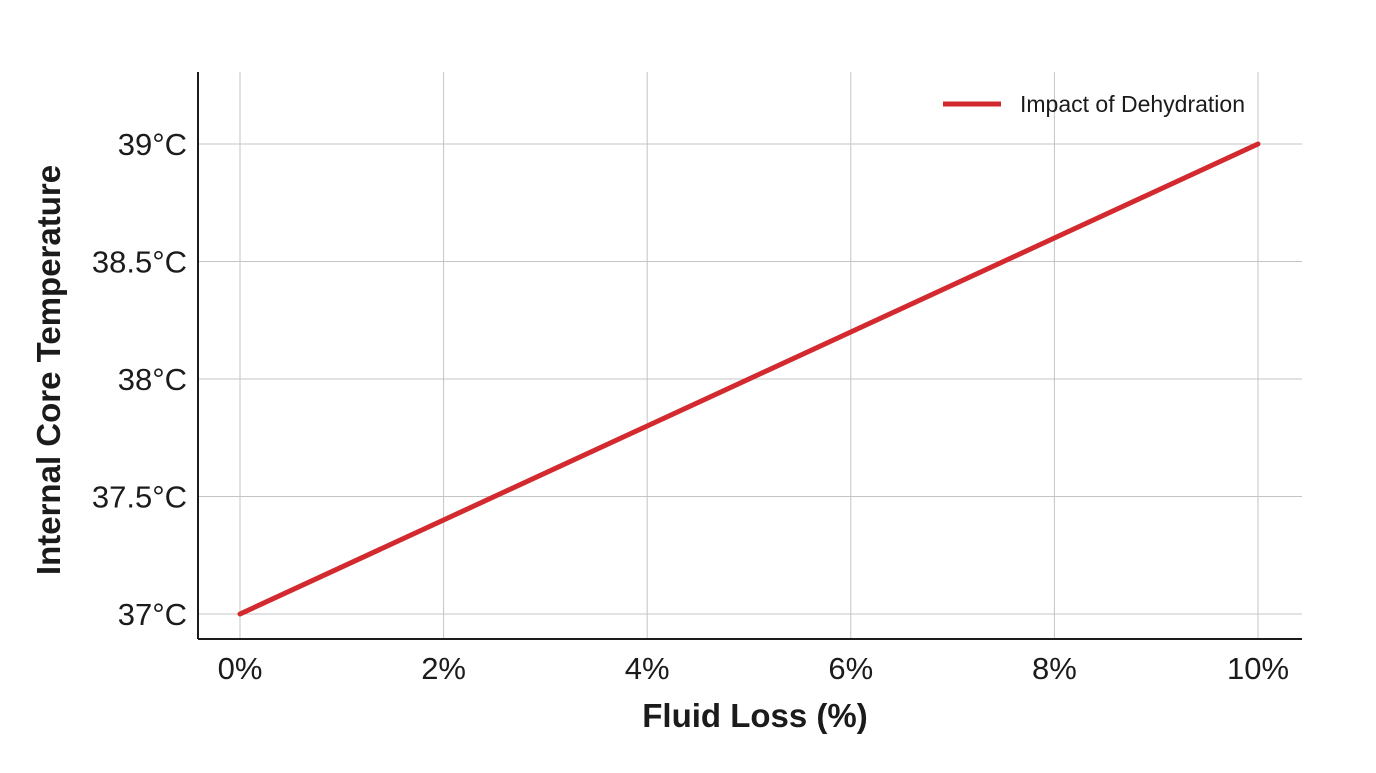 This screenshot has height=773, width=1376. Describe the element at coordinates (850, 668) in the screenshot. I see `x-tick-label: 6%` at that location.